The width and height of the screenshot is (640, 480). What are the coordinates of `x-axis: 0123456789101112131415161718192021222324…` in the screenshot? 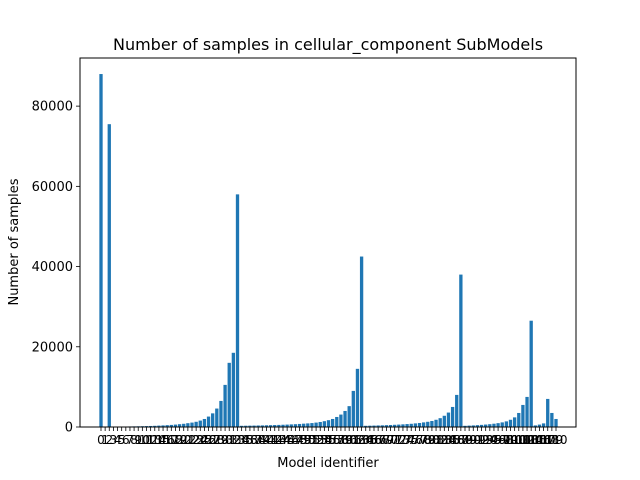 It's located at (332, 437).